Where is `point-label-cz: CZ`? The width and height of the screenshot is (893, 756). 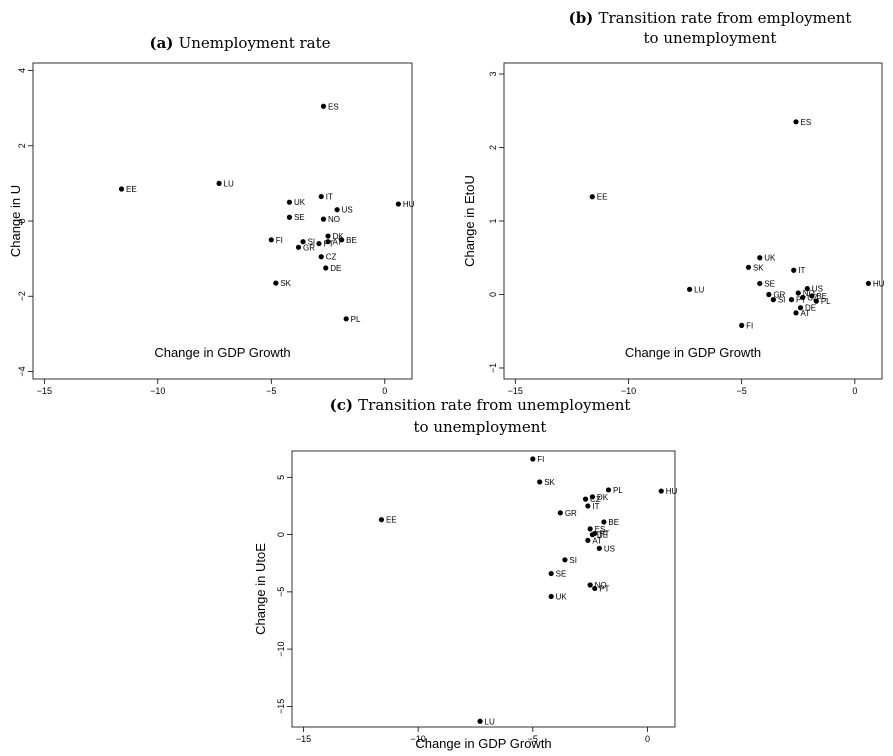
point-label-cz: CZ is located at coordinates (595, 499).